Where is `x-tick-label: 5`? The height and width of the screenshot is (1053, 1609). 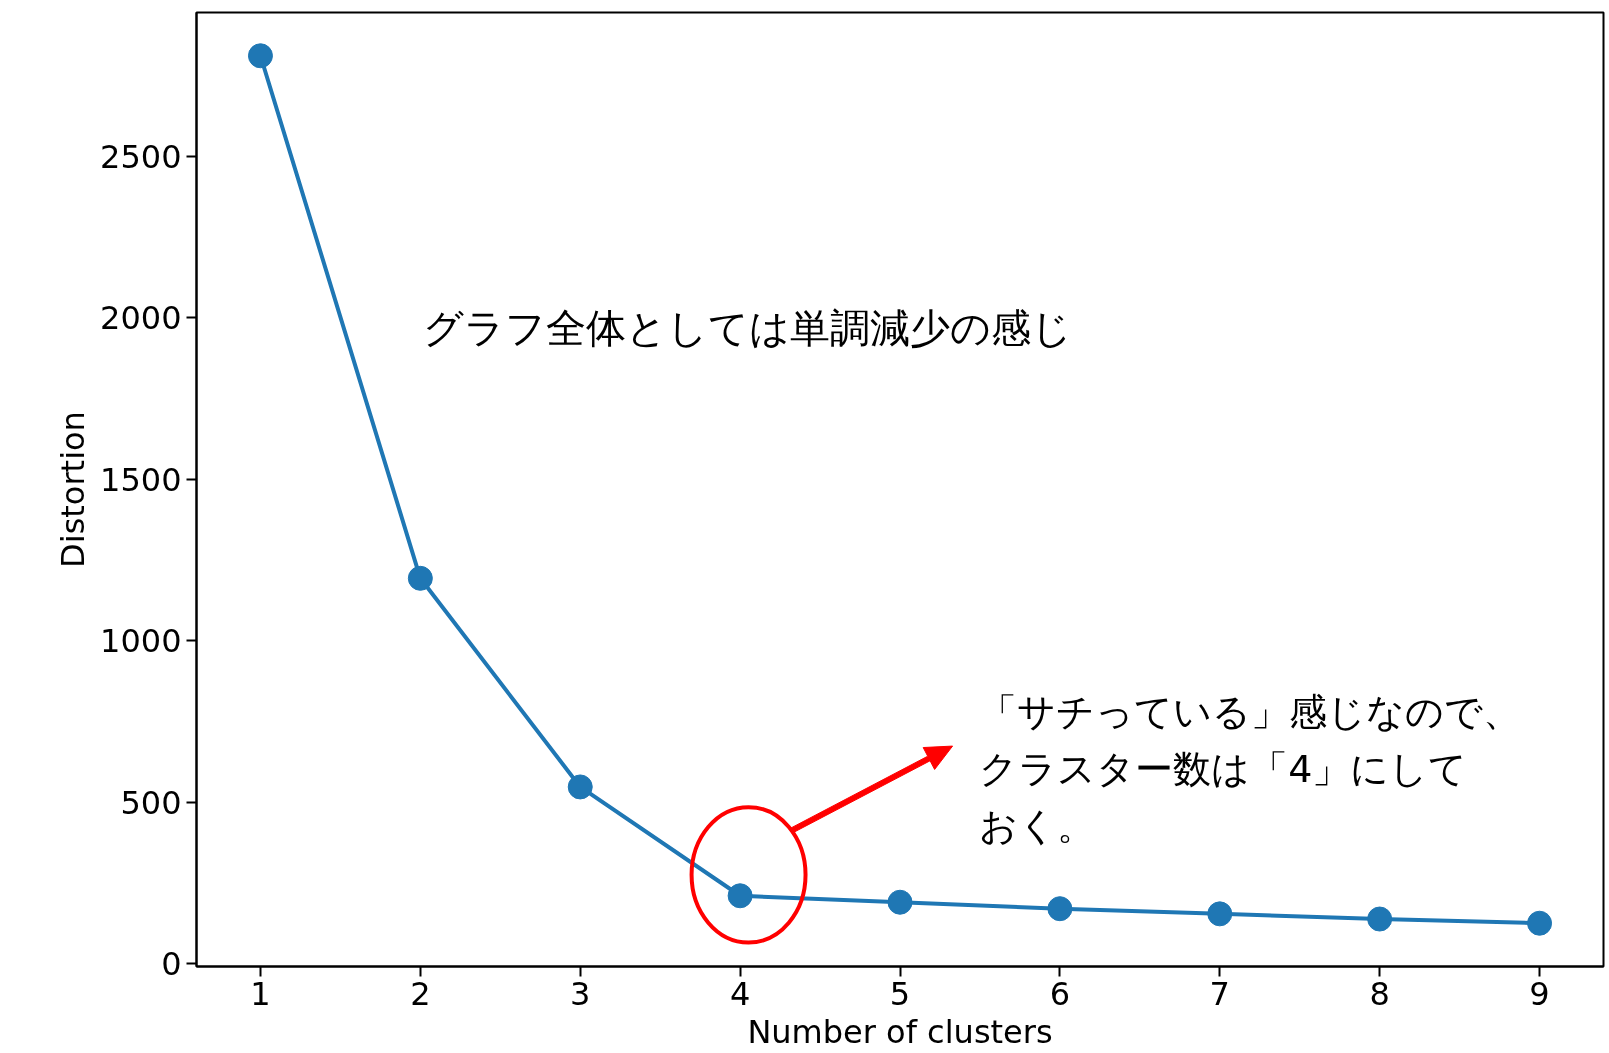
x-tick-label: 5 is located at coordinates (900, 993).